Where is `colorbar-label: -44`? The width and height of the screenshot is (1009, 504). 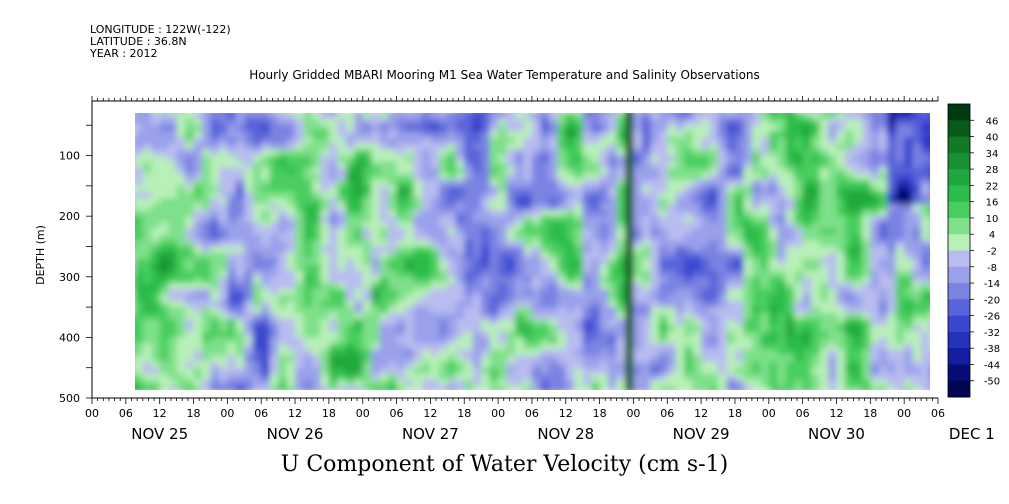 colorbar-label: -44 is located at coordinates (992, 365).